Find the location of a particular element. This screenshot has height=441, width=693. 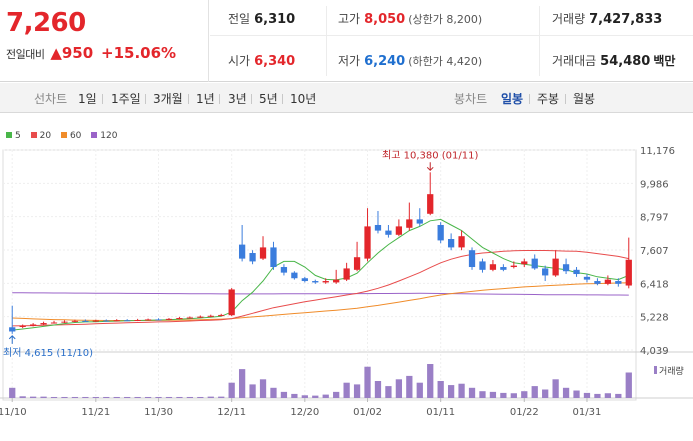

period-10y: 10년 is located at coordinates (303, 99).